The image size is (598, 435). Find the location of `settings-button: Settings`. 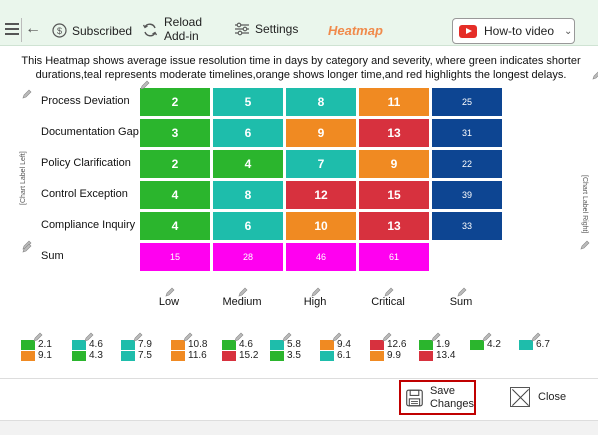

settings-button: Settings is located at coordinates (266, 29).